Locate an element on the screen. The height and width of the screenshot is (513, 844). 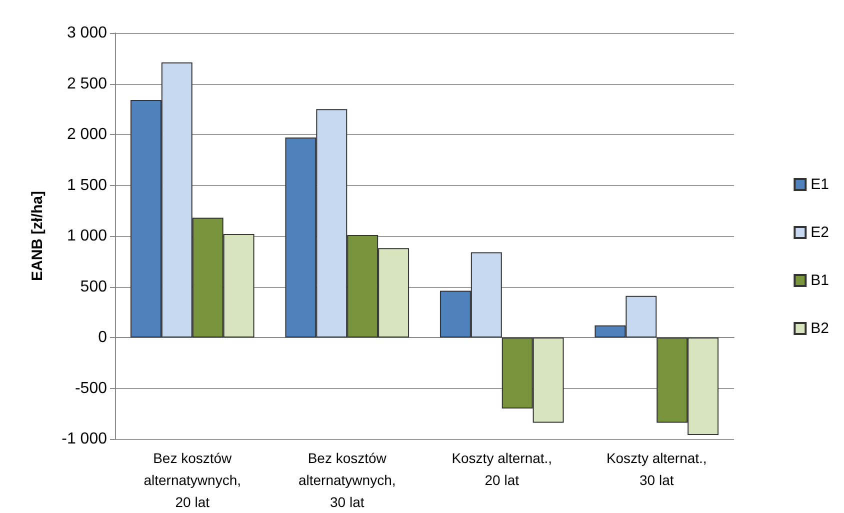
y-tick-label: 0 is located at coordinates (103, 337).